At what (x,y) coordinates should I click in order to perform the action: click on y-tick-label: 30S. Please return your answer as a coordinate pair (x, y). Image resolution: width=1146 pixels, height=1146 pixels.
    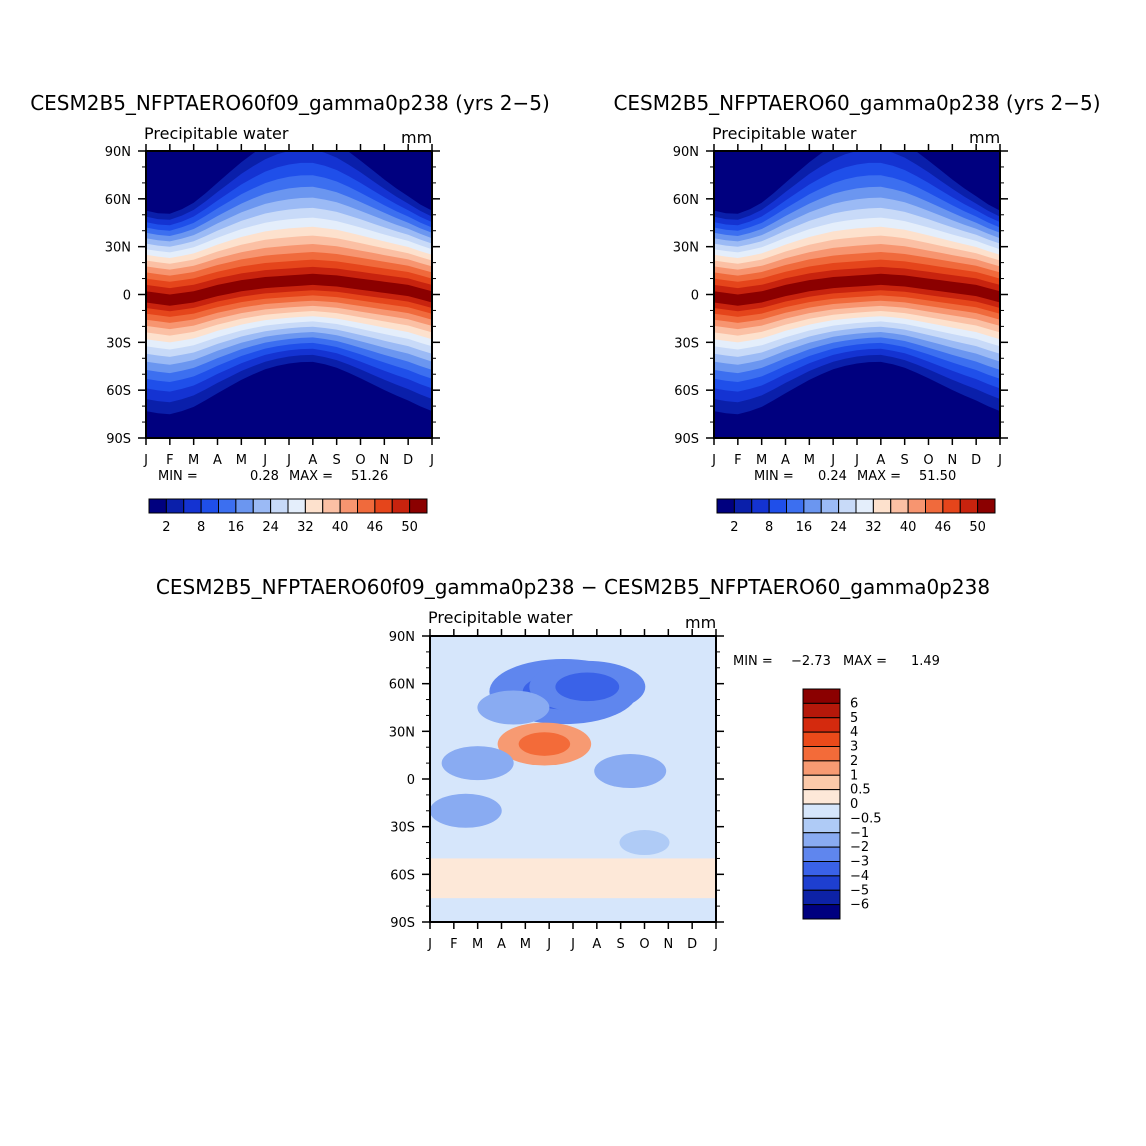
    Looking at the image, I should click on (402, 828).